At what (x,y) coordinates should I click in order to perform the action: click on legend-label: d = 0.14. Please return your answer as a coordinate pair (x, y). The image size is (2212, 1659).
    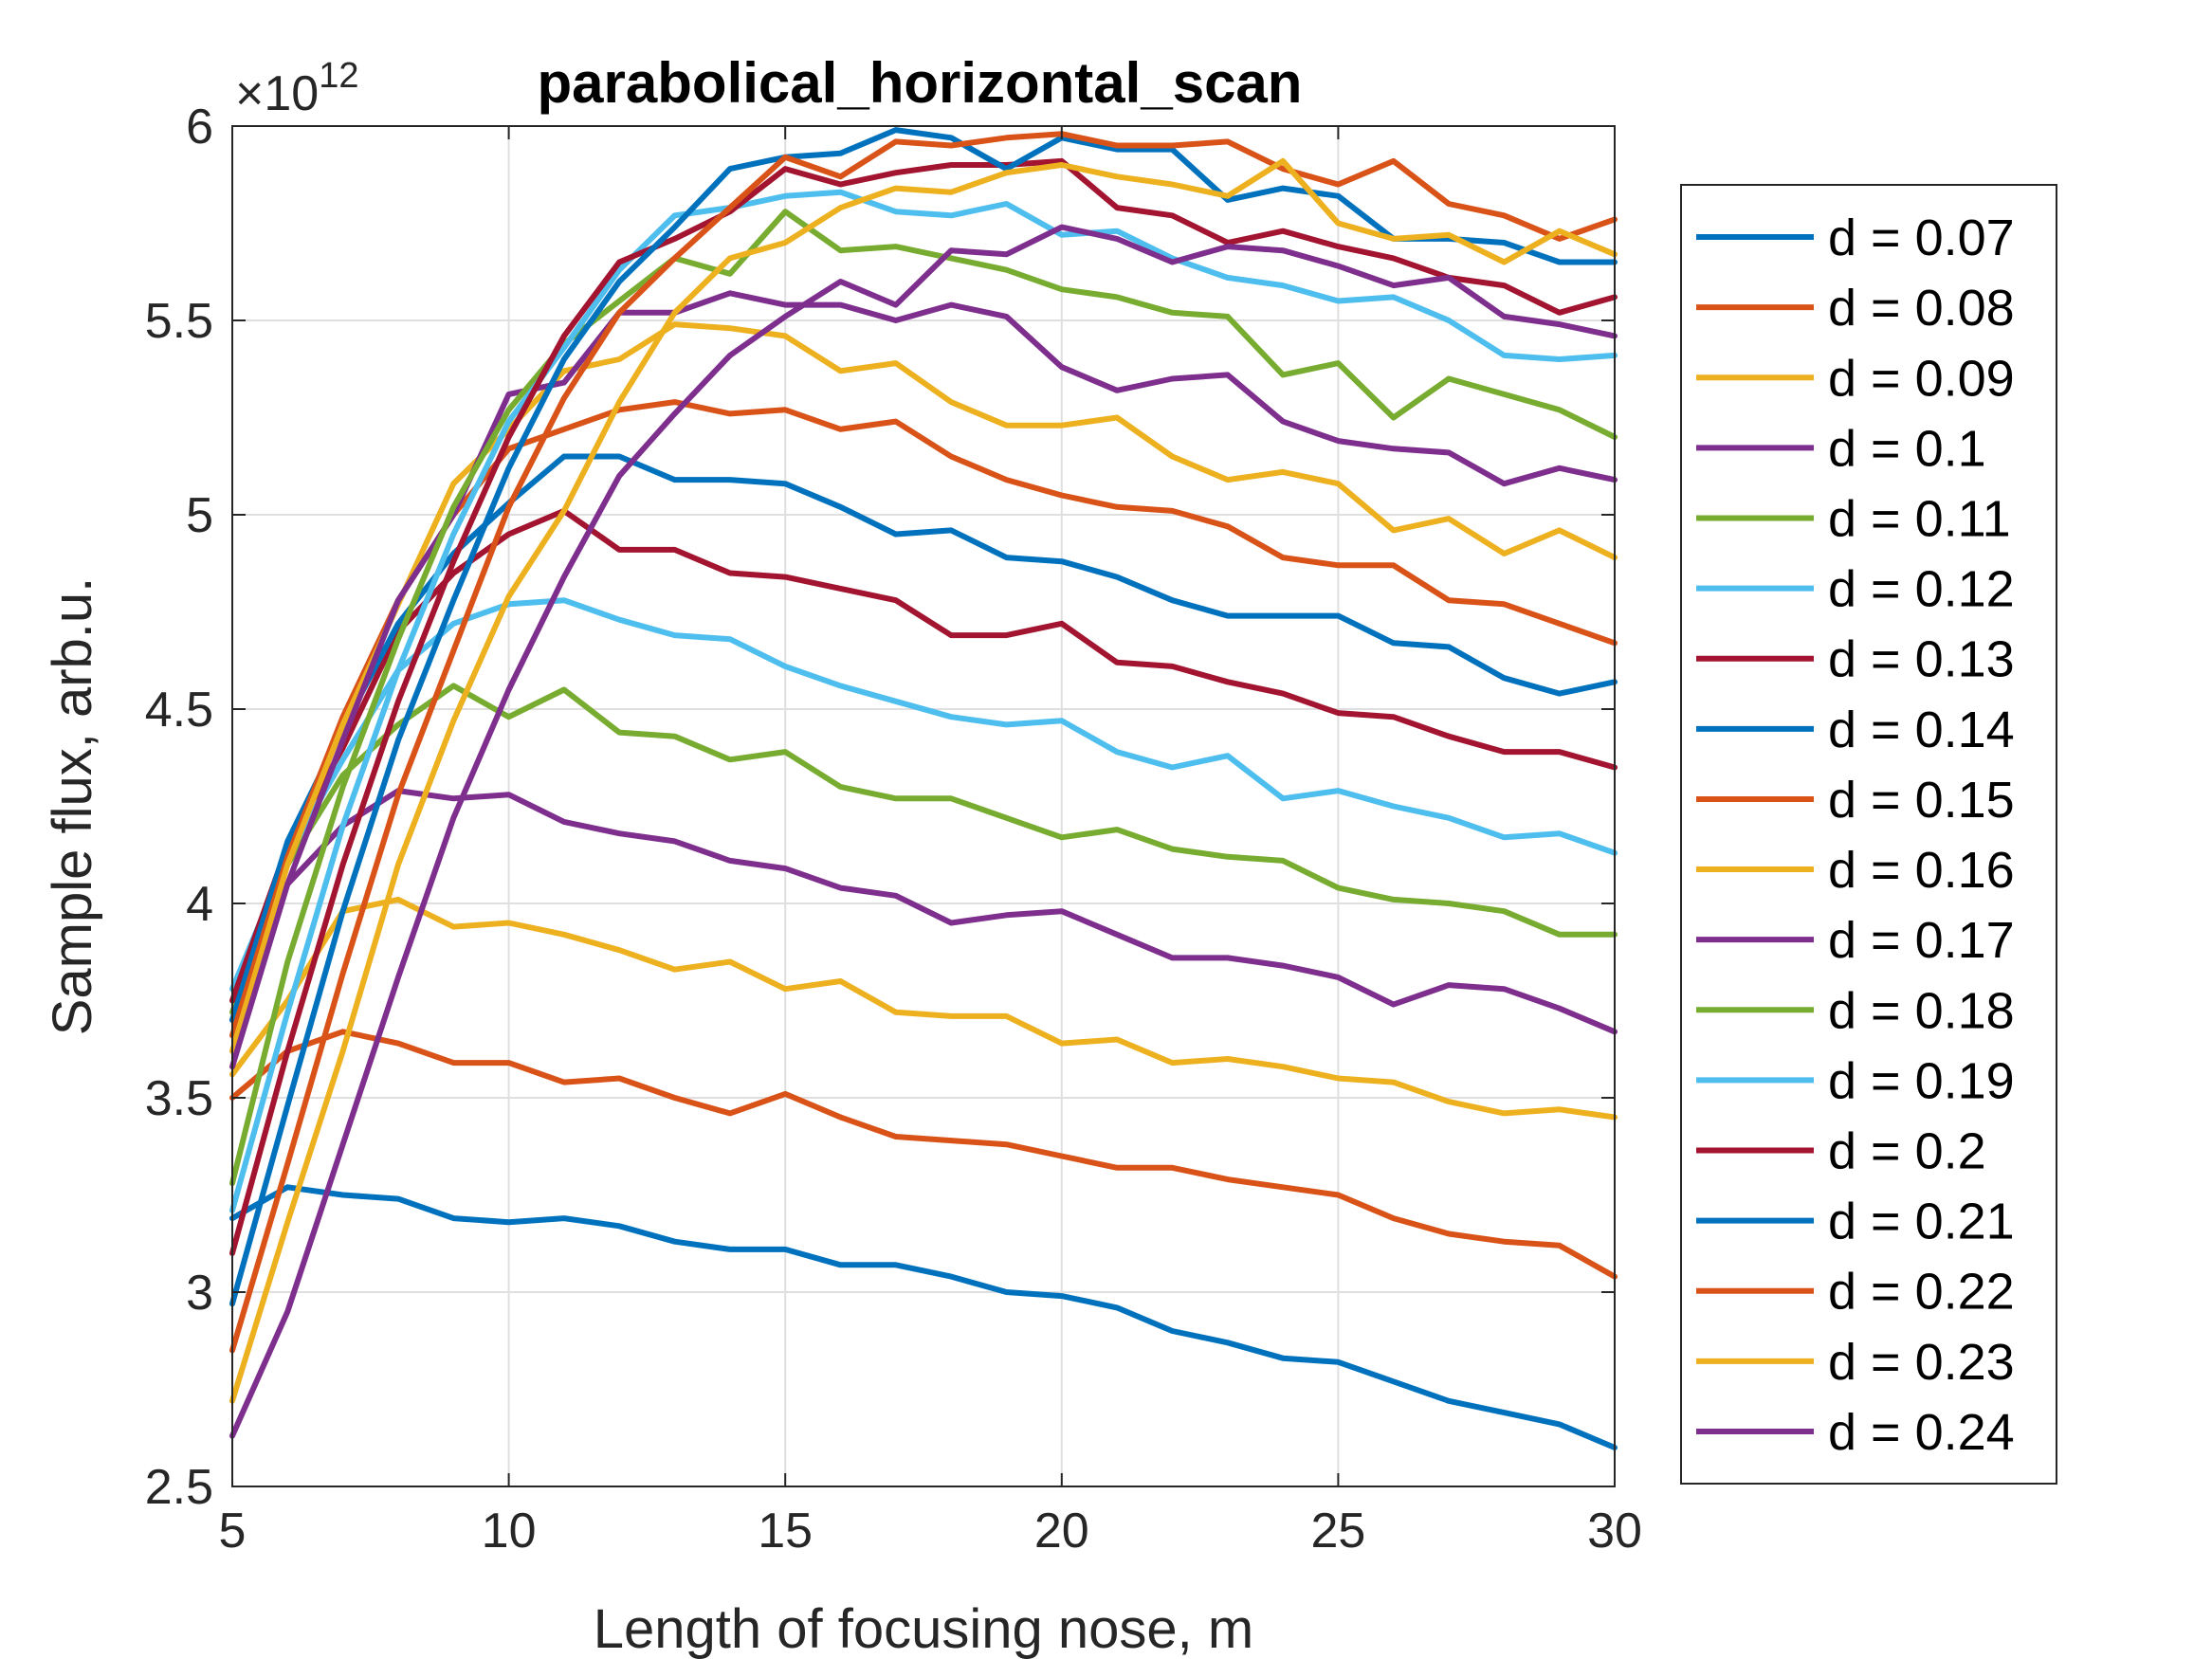
    Looking at the image, I should click on (1921, 730).